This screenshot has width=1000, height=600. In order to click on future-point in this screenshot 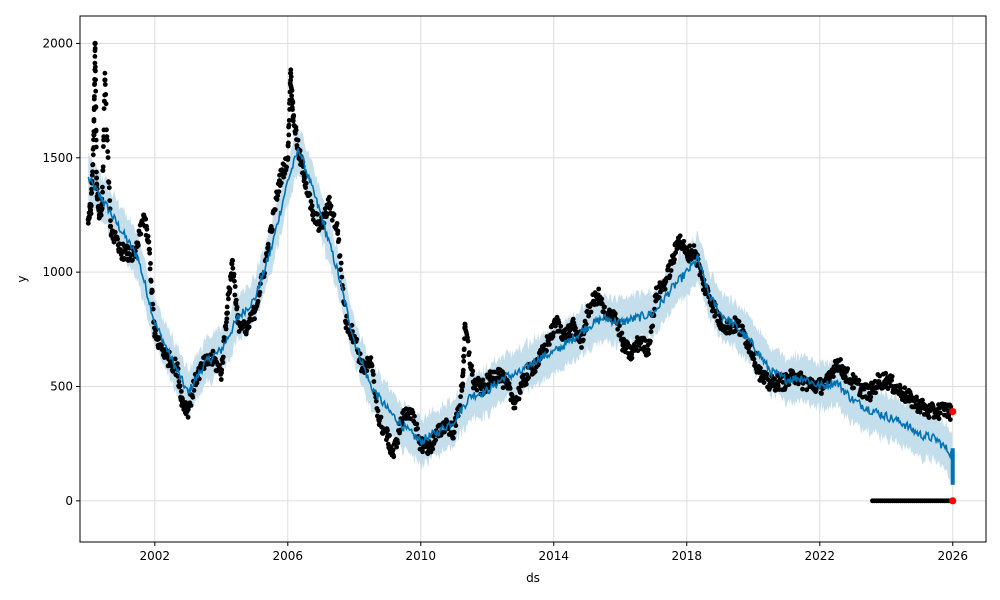, I will do `click(953, 501)`.